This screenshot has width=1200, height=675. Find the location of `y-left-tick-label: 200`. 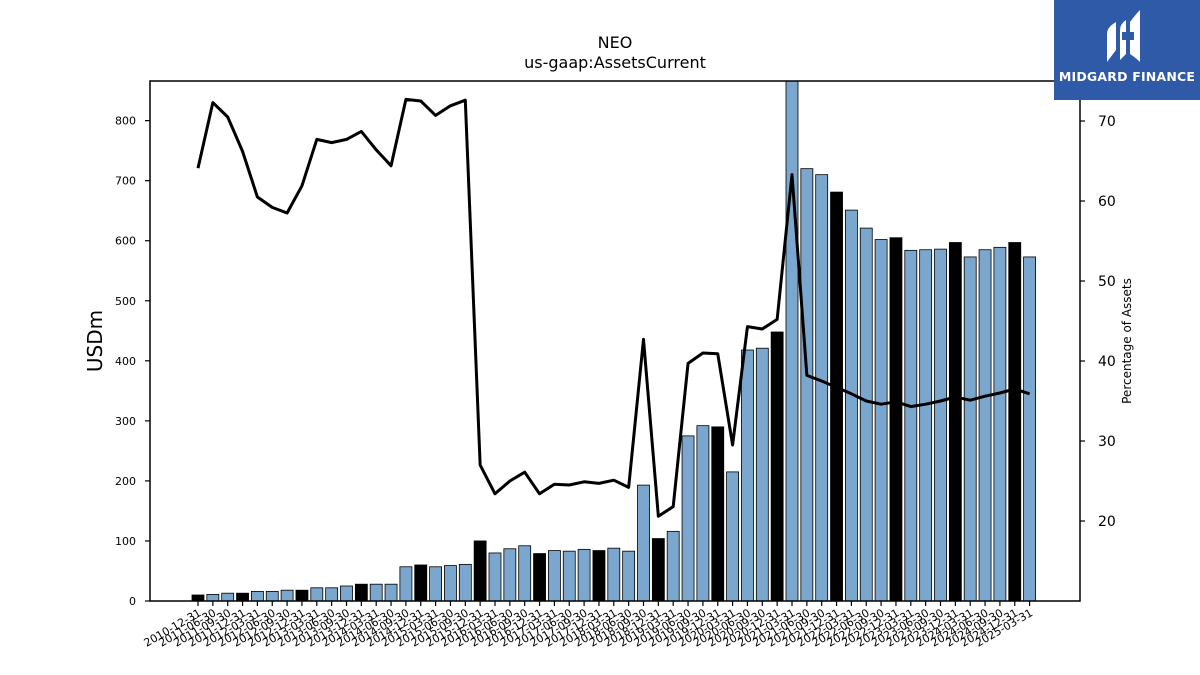

y-left-tick-label: 200 is located at coordinates (125, 481).